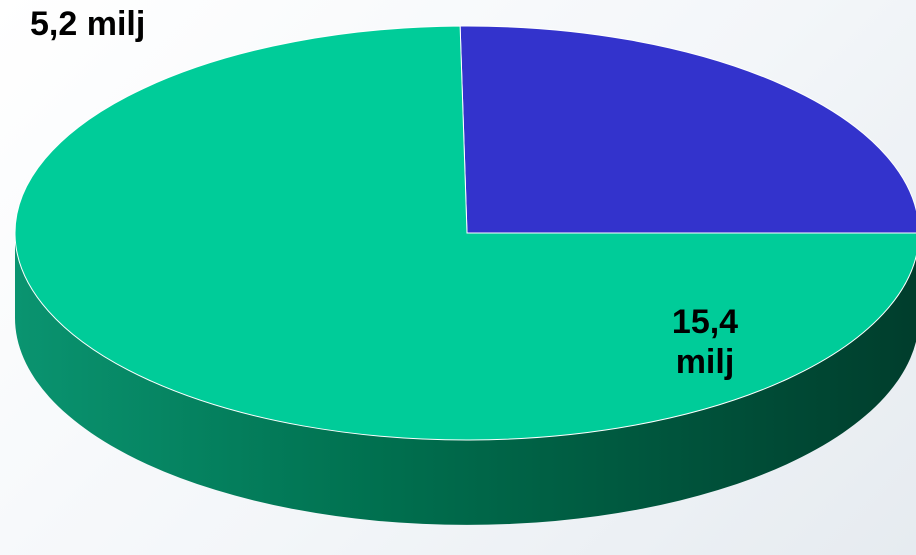 Image resolution: width=916 pixels, height=555 pixels. What do you see at coordinates (88, 24) in the screenshot?
I see `data-label-slice-1: 5,2 milj` at bounding box center [88, 24].